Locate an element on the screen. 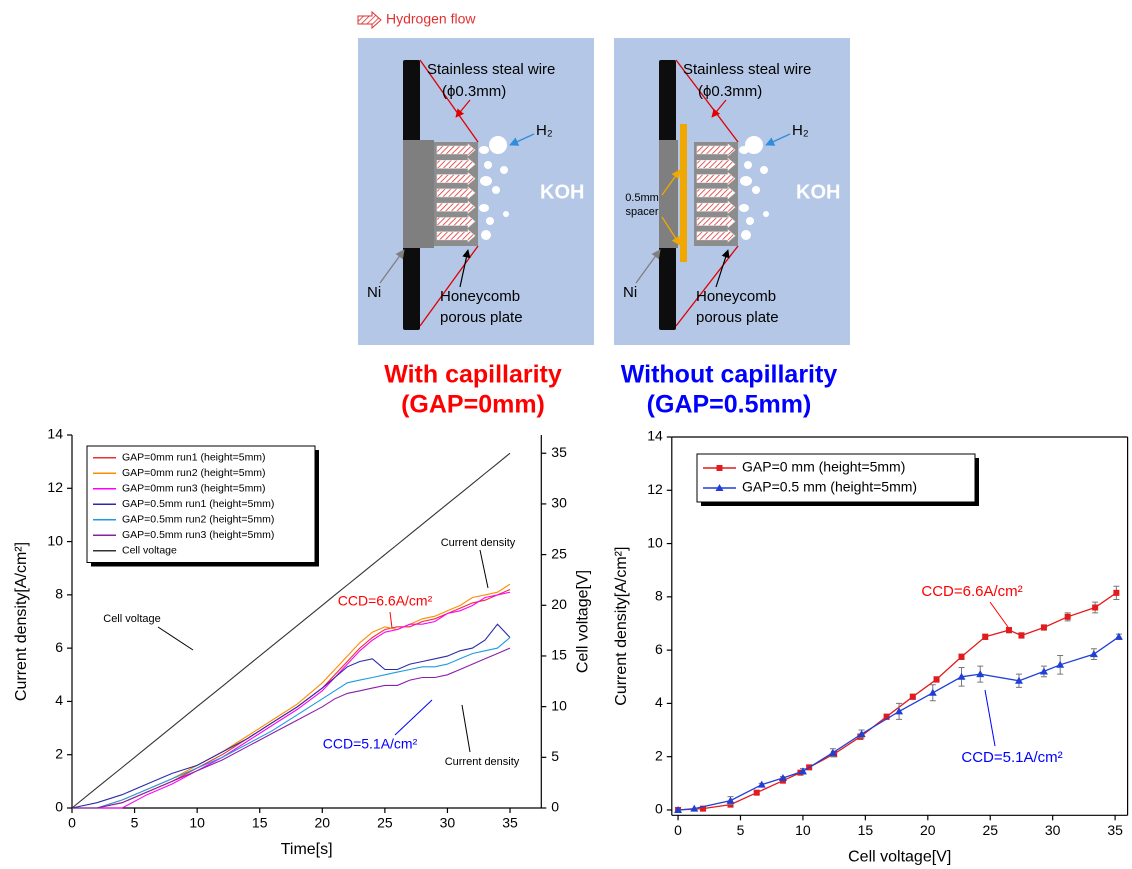 This screenshot has width=1132, height=869. x-tick-label: 35 is located at coordinates (510, 823).